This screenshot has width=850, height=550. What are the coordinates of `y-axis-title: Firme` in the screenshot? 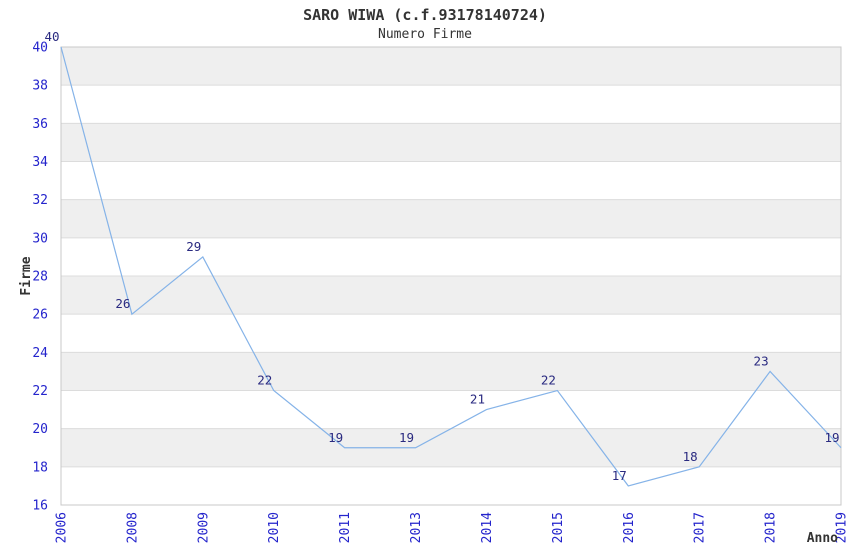 It's located at (26, 275).